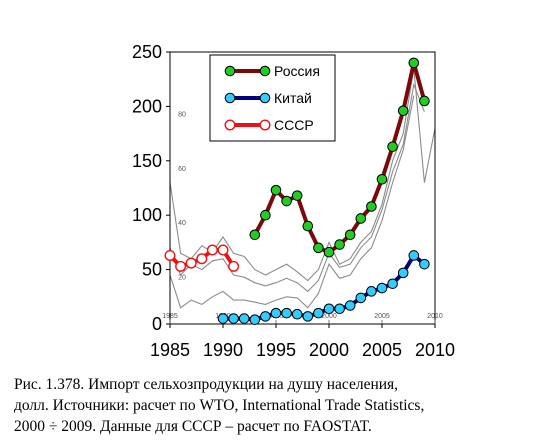  Describe the element at coordinates (152, 270) in the screenshot. I see `y-tick-label: 50` at that location.